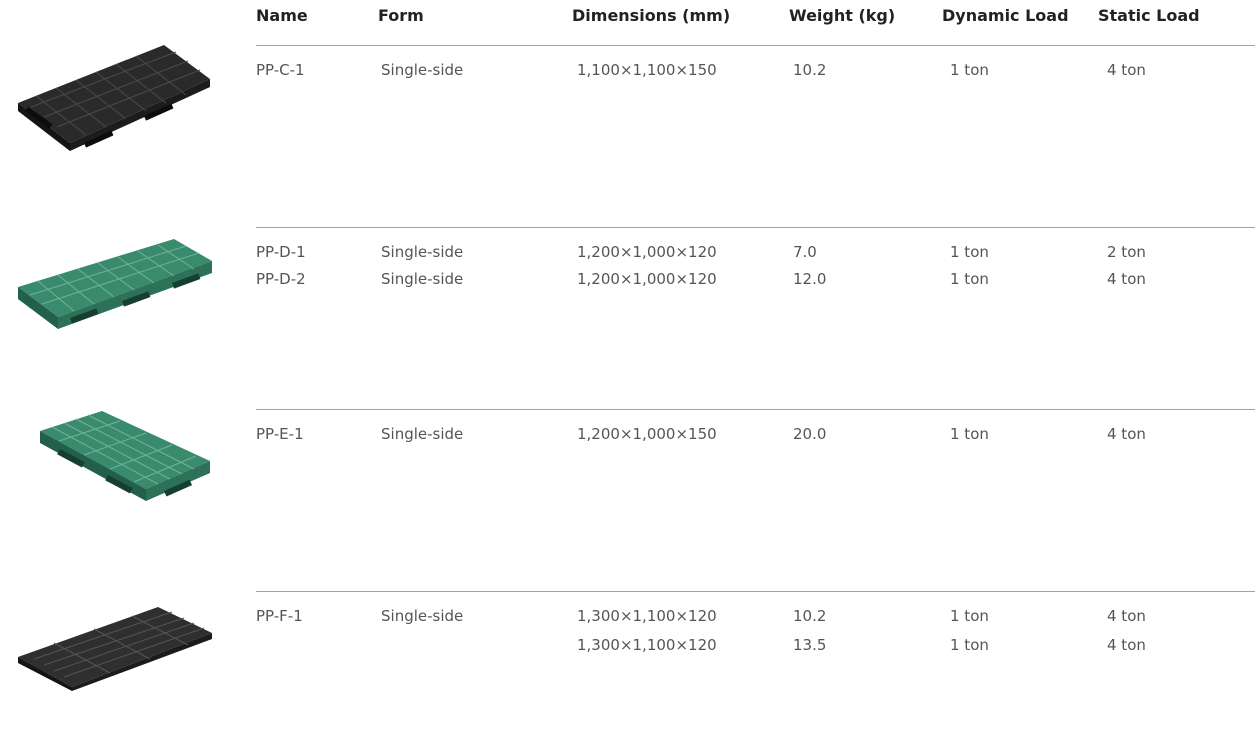 This screenshot has width=1255, height=751. I want to click on header-static-load: Static Load, so click(1149, 15).